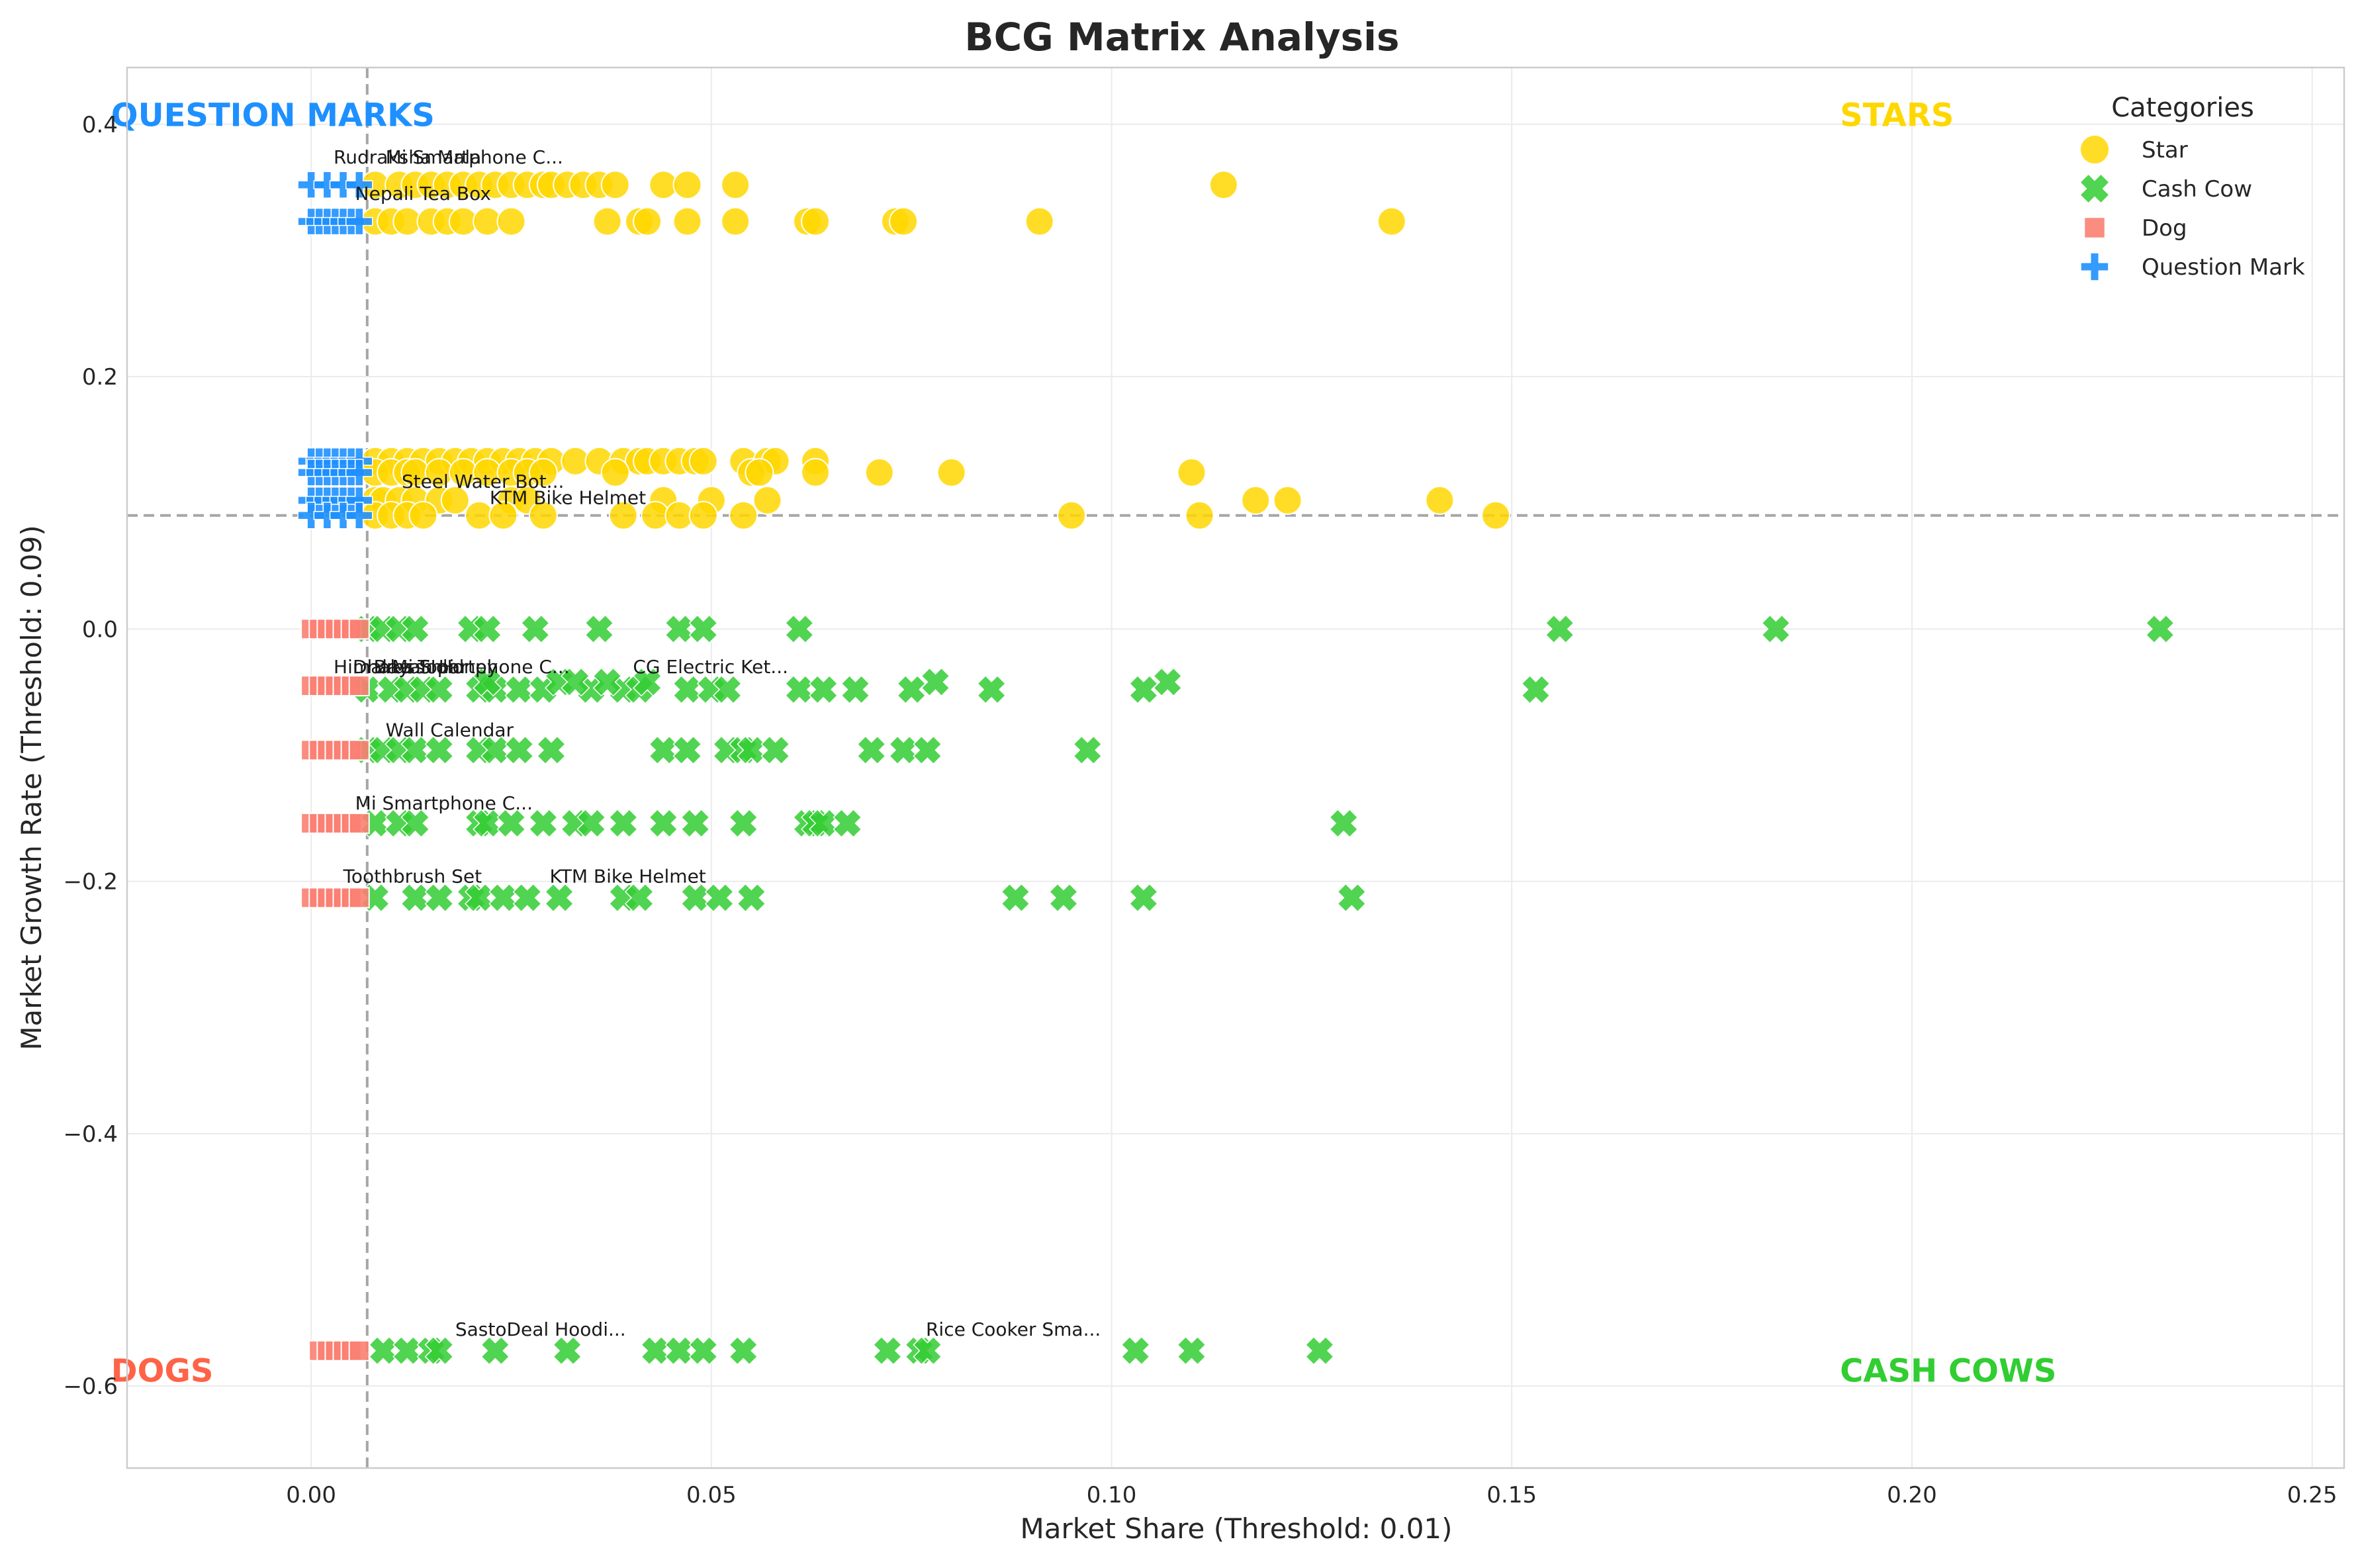 This screenshot has width=2364, height=1568. What do you see at coordinates (1112, 1495) in the screenshot?
I see `x-tick-label: 0.10` at bounding box center [1112, 1495].